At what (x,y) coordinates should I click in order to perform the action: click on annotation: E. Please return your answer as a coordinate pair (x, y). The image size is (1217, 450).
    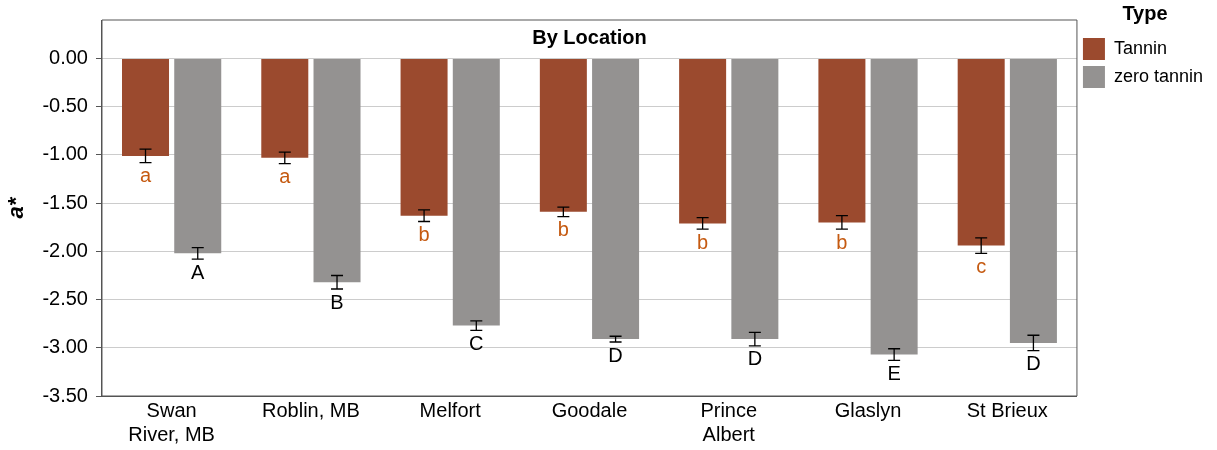
    Looking at the image, I should click on (894, 372).